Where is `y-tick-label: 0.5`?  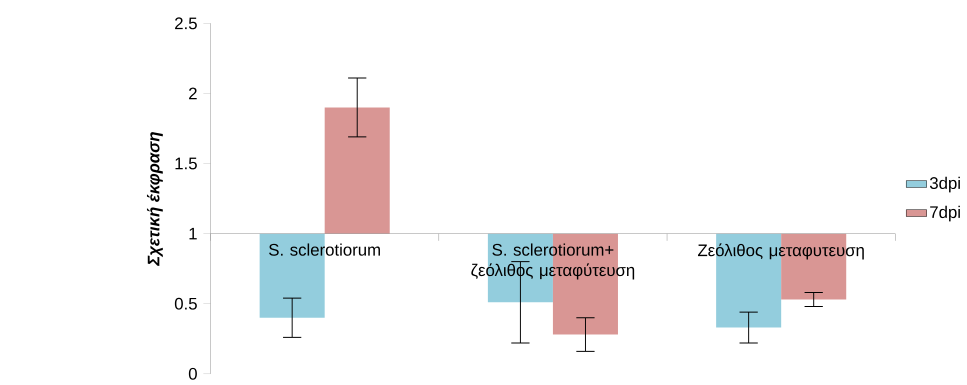 y-tick-label: 0.5 is located at coordinates (185, 304).